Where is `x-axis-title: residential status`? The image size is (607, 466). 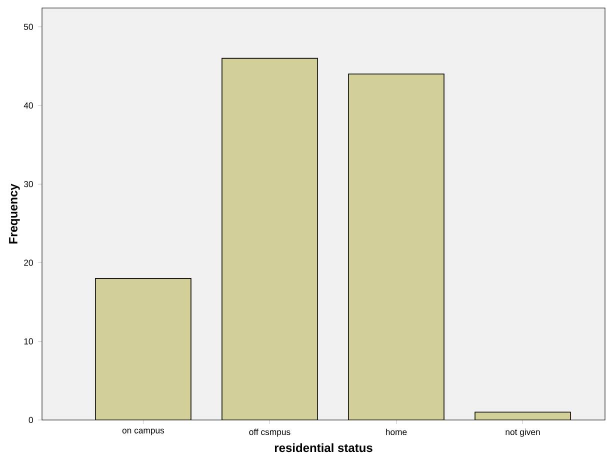 x-axis-title: residential status is located at coordinates (323, 447).